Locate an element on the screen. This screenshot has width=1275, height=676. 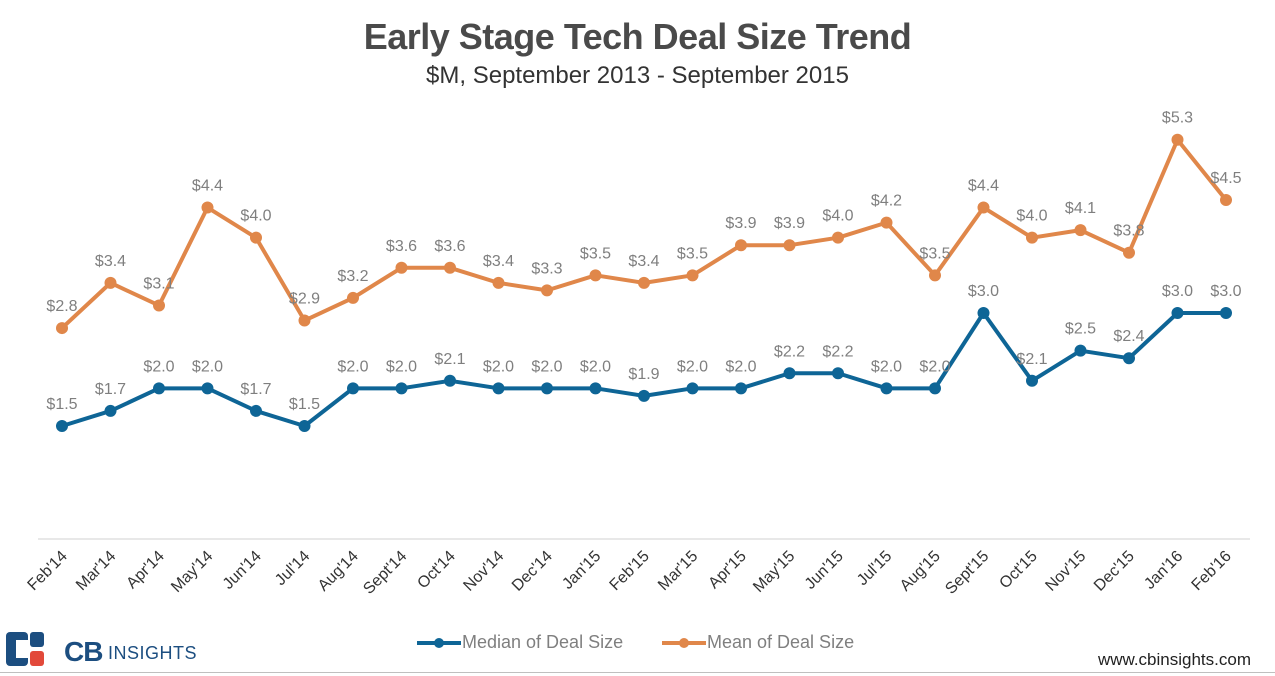
x-tick-label: May'15 is located at coordinates (774, 572).